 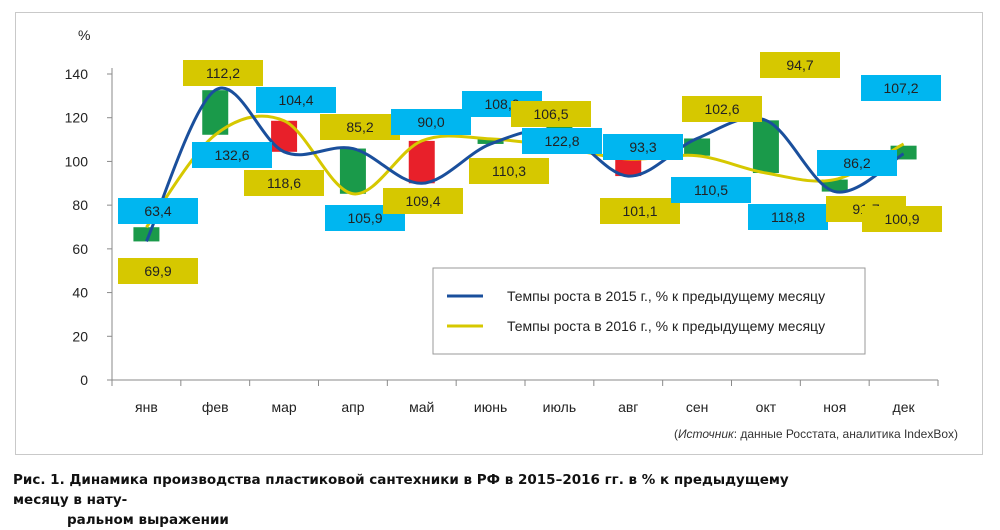 What do you see at coordinates (80, 249) in the screenshot?
I see `y-tick-label: 60` at bounding box center [80, 249].